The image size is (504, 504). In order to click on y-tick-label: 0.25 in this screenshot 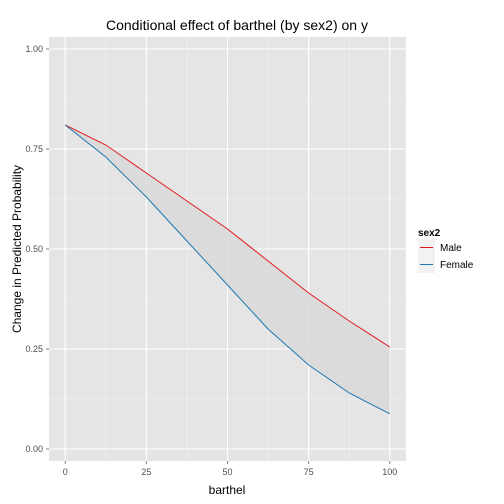, I will do `click(34, 349)`.